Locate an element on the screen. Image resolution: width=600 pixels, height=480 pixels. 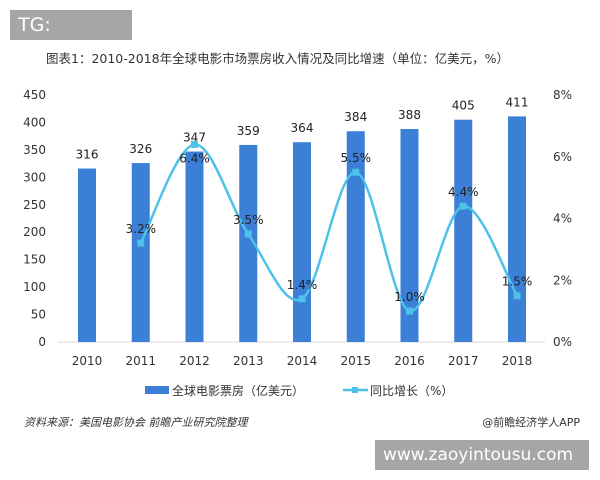
legend-line-marker is located at coordinates (355, 390).